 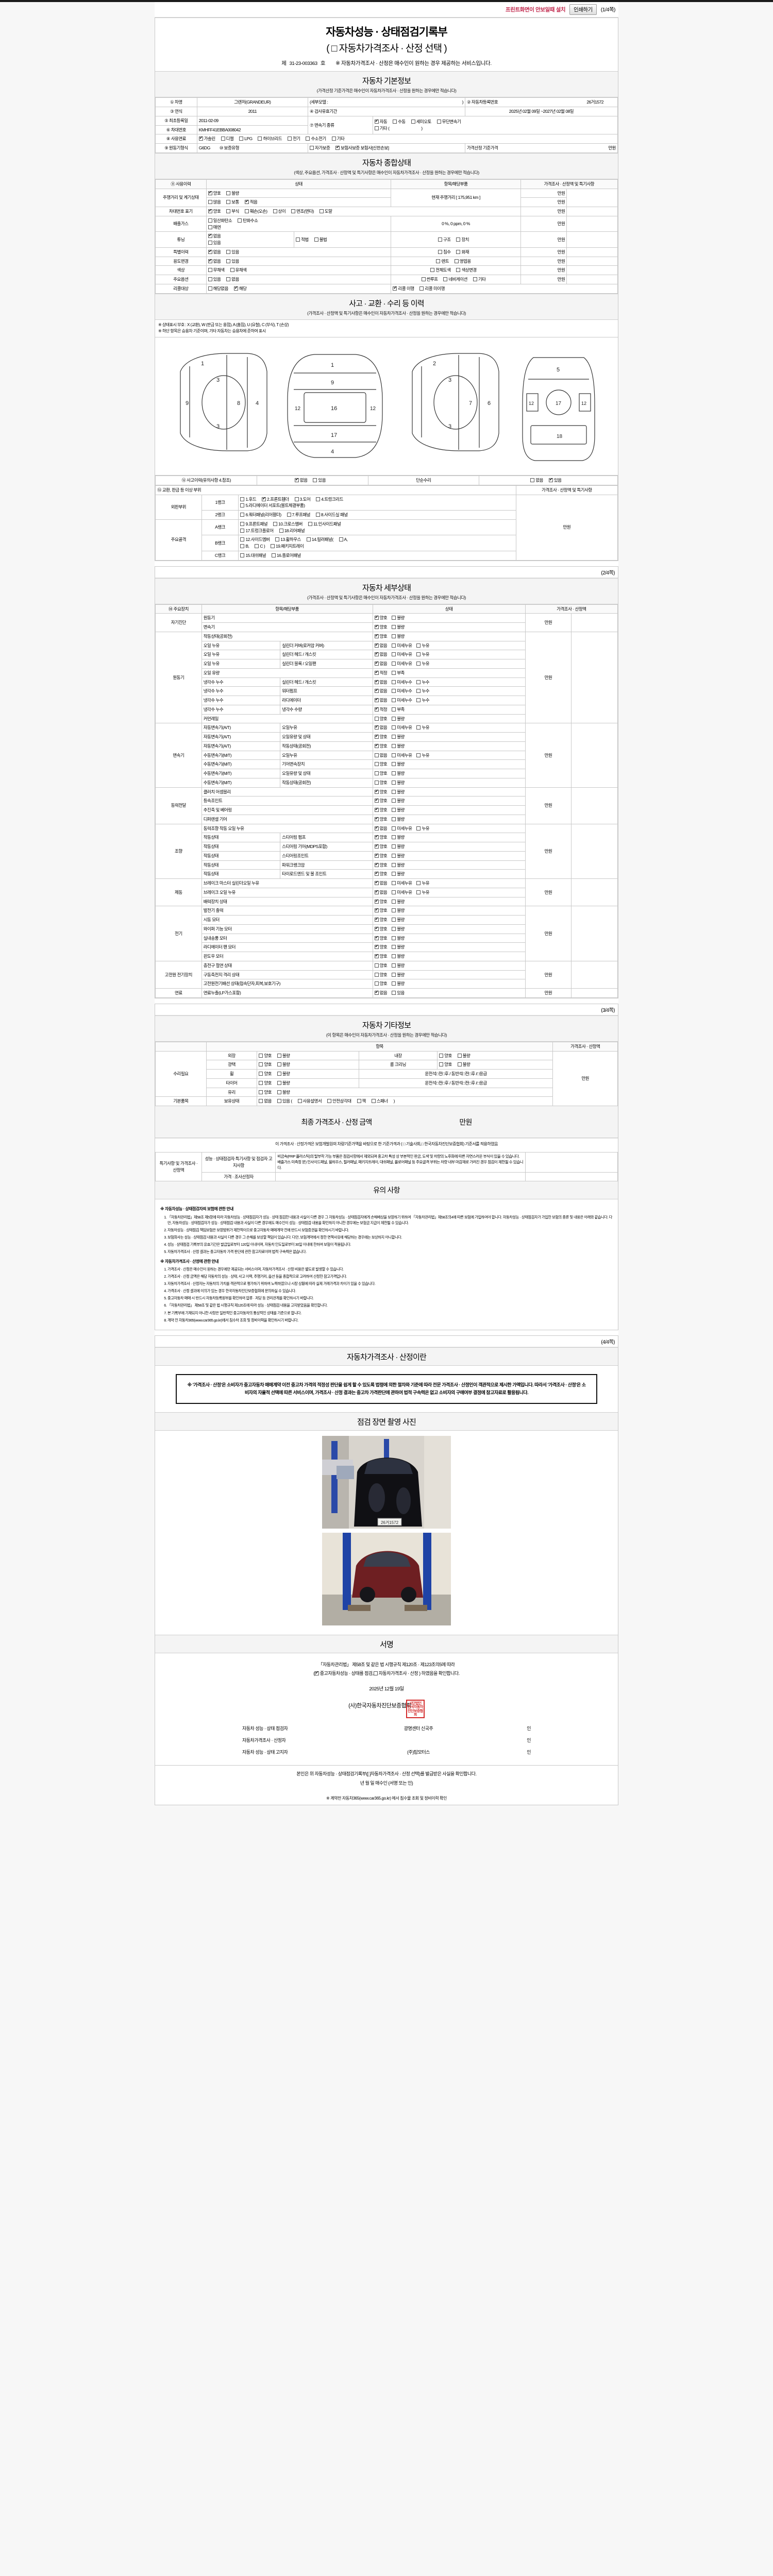 What do you see at coordinates (246, 138) in the screenshot?
I see `fuel-opt-lpg: LPG` at bounding box center [246, 138].